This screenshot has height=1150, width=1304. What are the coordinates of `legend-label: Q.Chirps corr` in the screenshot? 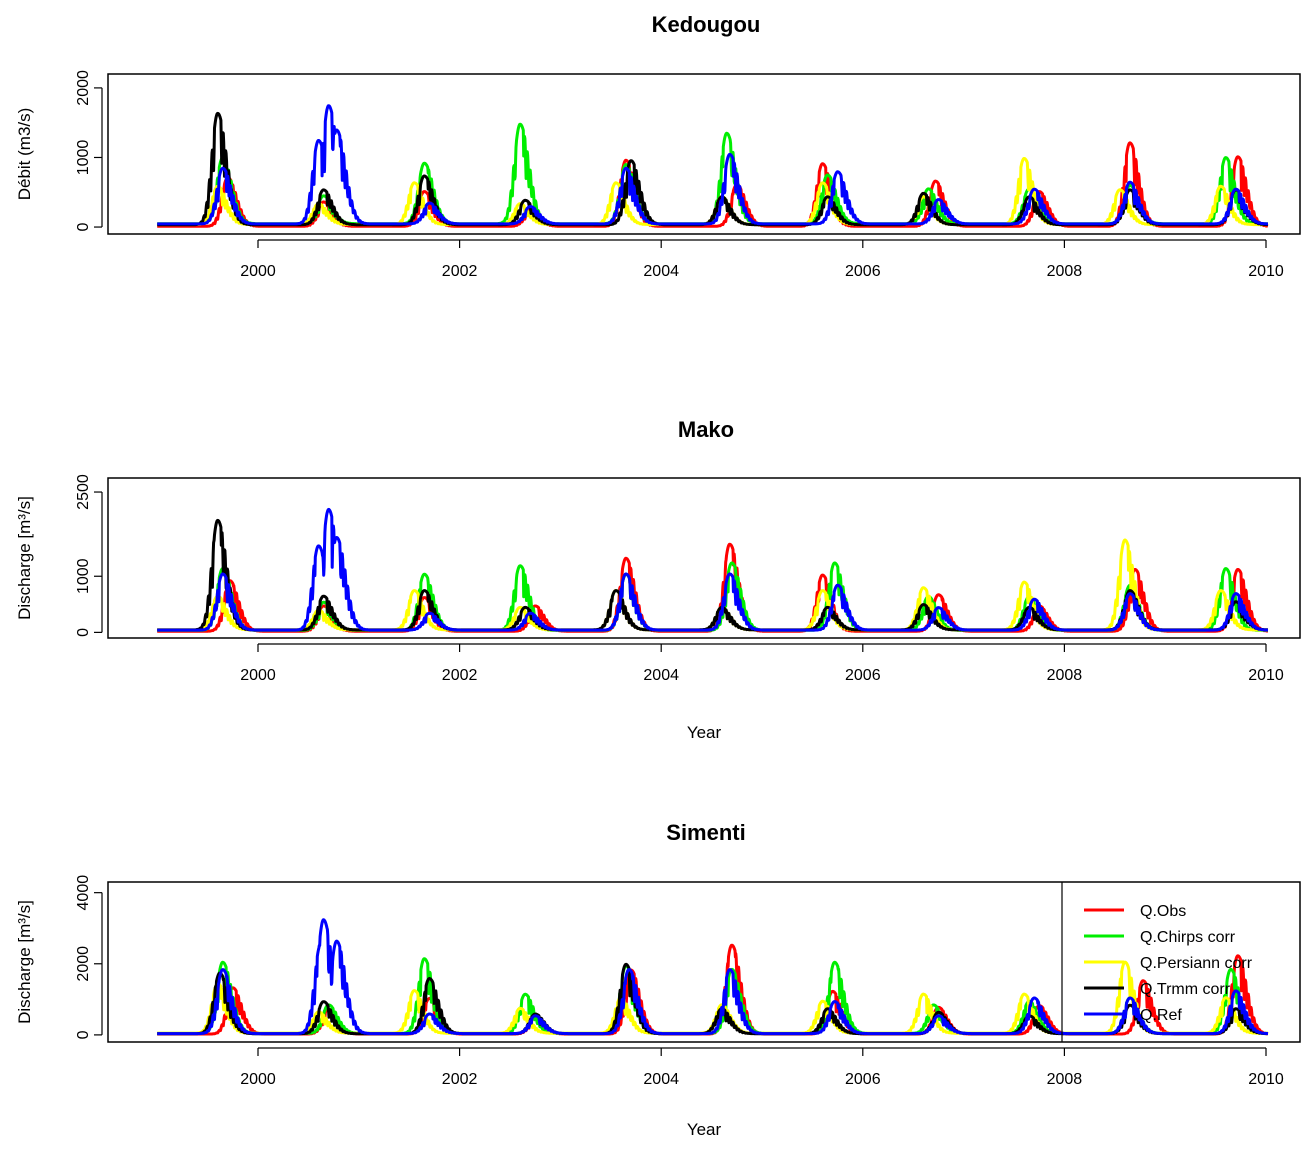 It's located at (1188, 937).